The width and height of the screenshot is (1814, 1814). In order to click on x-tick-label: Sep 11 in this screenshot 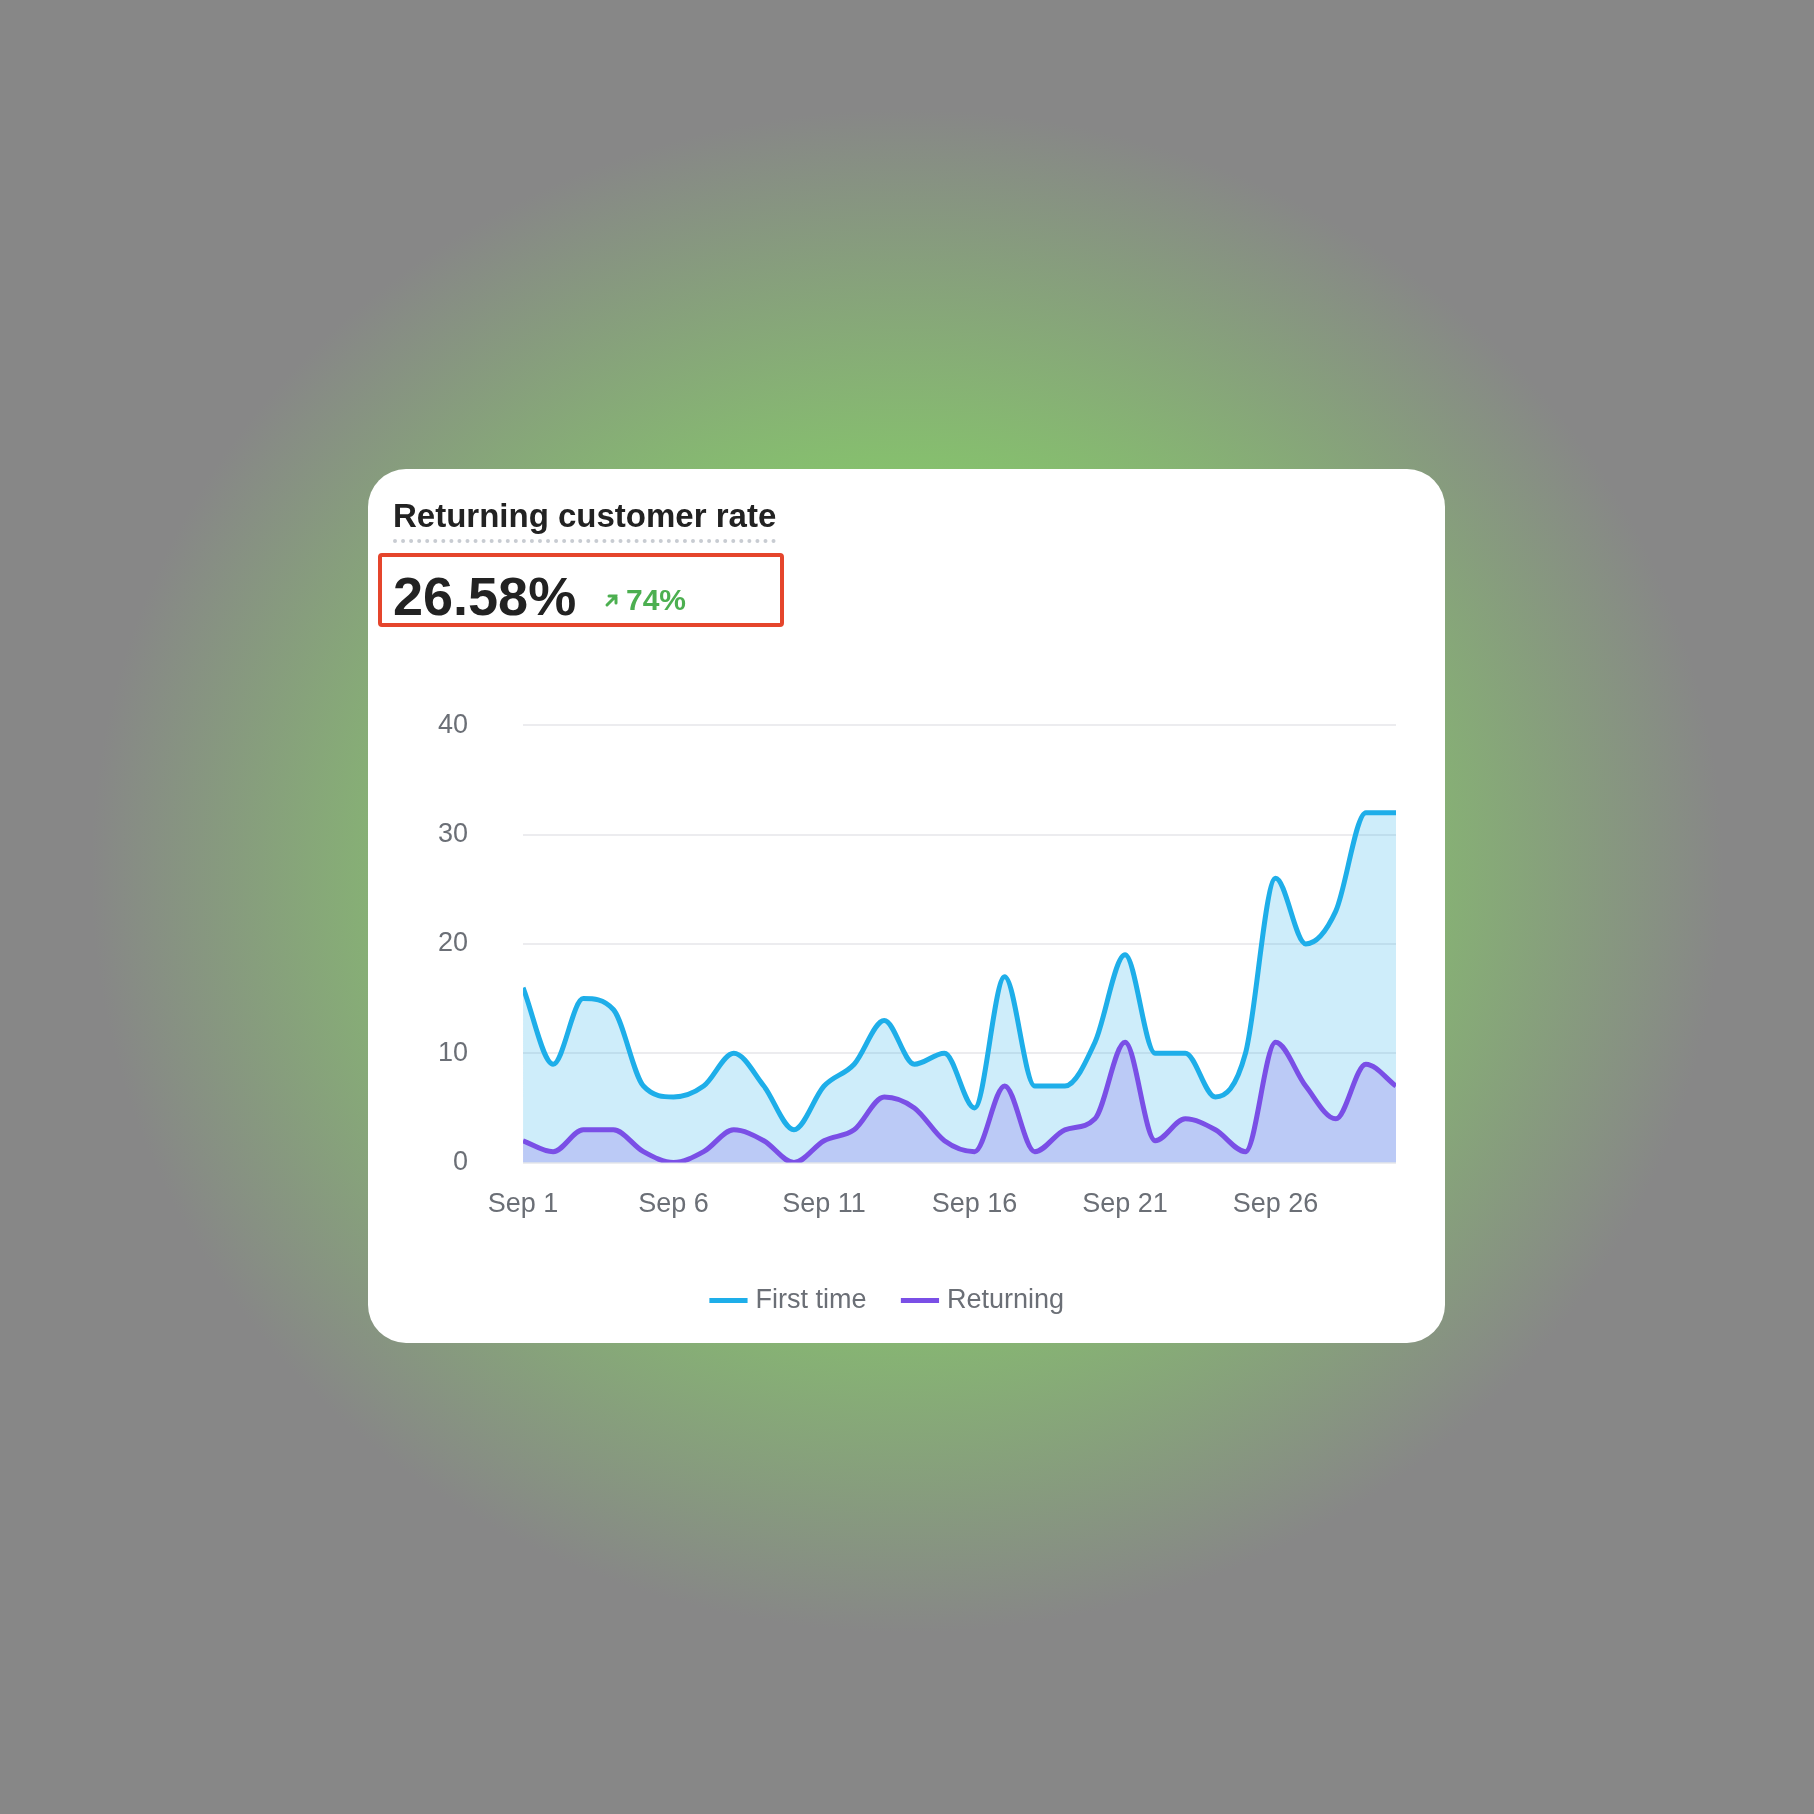, I will do `click(824, 1203)`.